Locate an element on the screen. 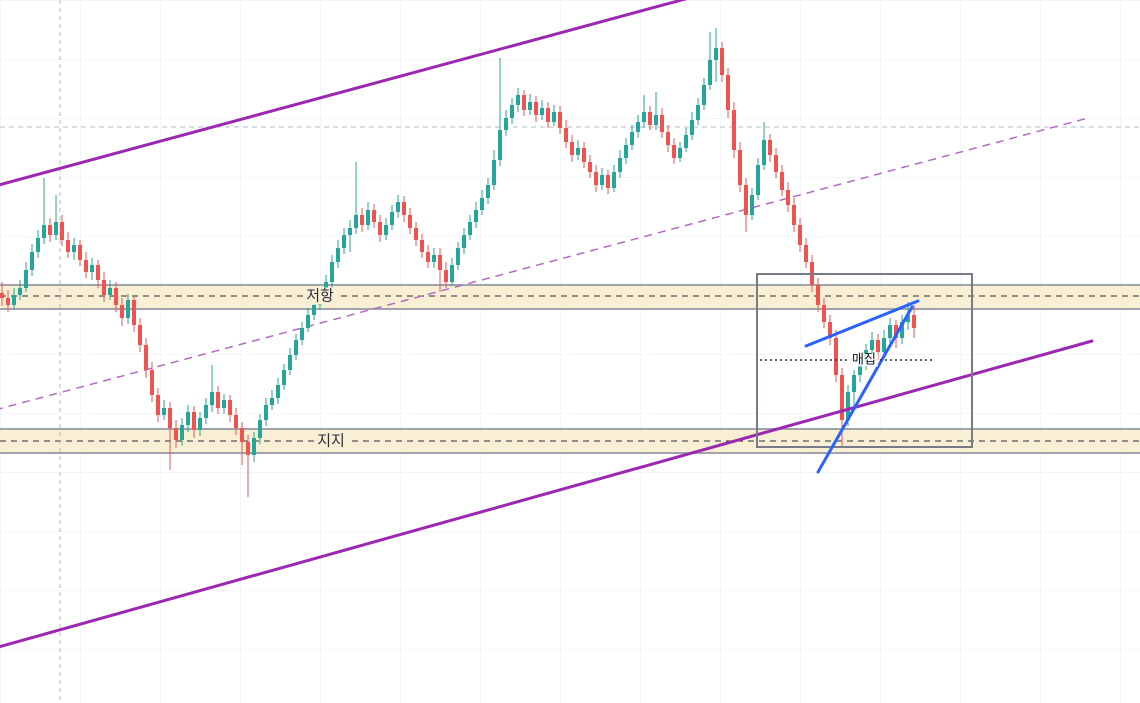 The image size is (1140, 703). accumulation-label: 매집 is located at coordinates (864, 360).